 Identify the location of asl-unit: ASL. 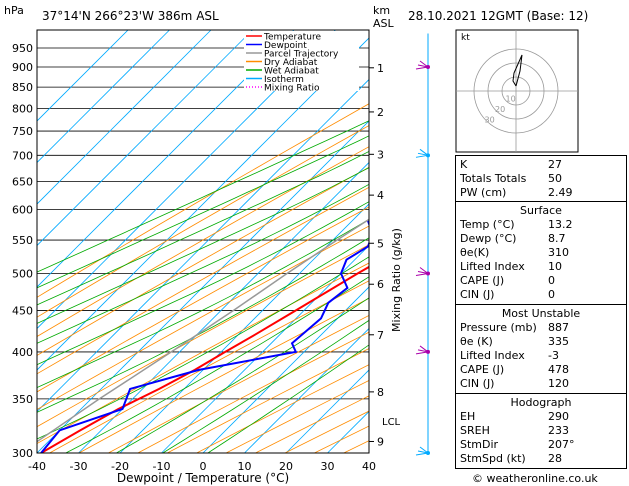
(384, 23).